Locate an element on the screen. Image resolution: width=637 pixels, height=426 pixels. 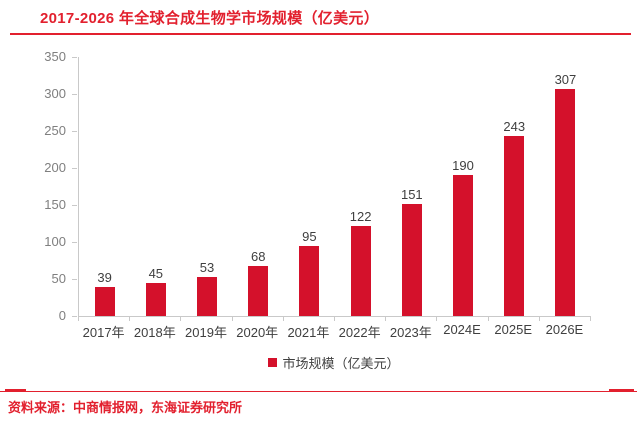
bar-slot: 307 is located at coordinates (565, 186).